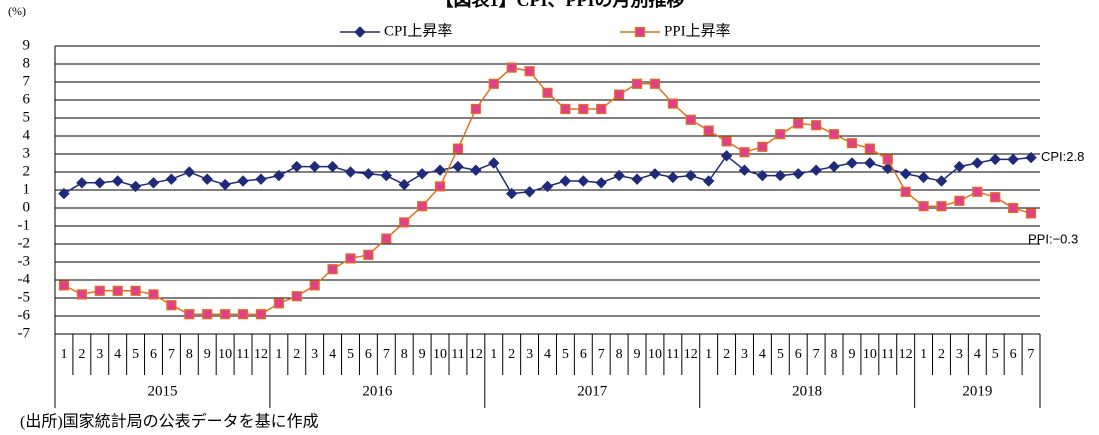 Image resolution: width=1099 pixels, height=435 pixels. What do you see at coordinates (592, 391) in the screenshot?
I see `year-label: 2017` at bounding box center [592, 391].